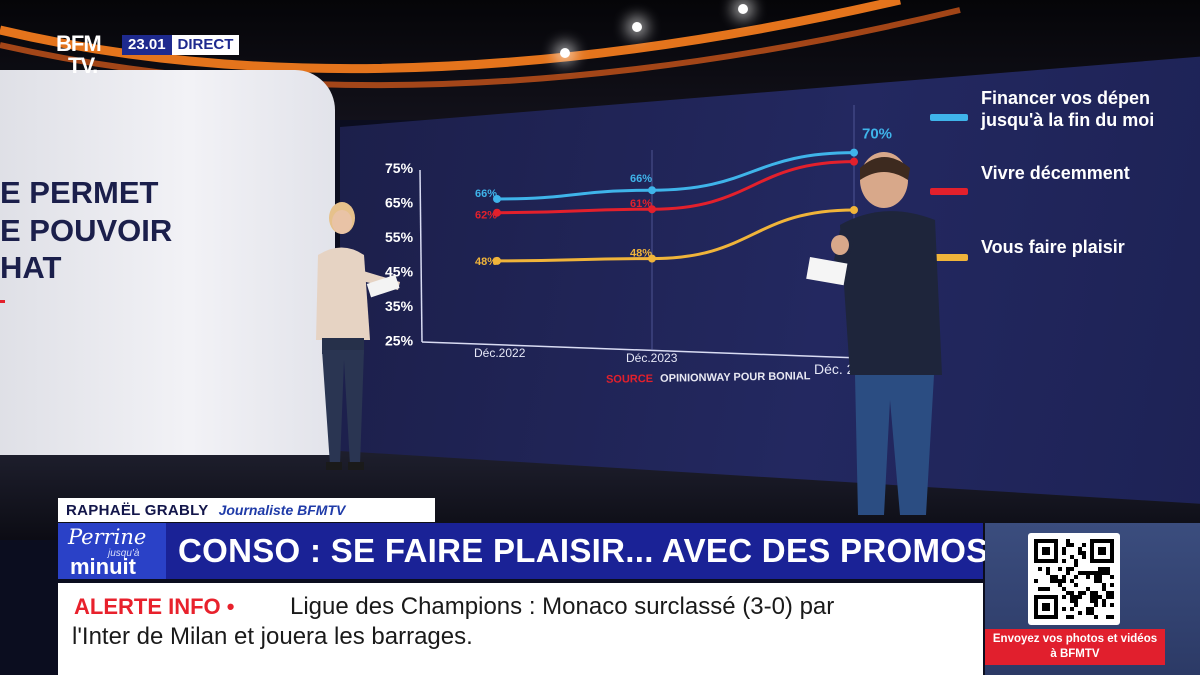 The width and height of the screenshot is (1200, 675). What do you see at coordinates (399, 272) in the screenshot?
I see `y-tick-label: 45%` at bounding box center [399, 272].